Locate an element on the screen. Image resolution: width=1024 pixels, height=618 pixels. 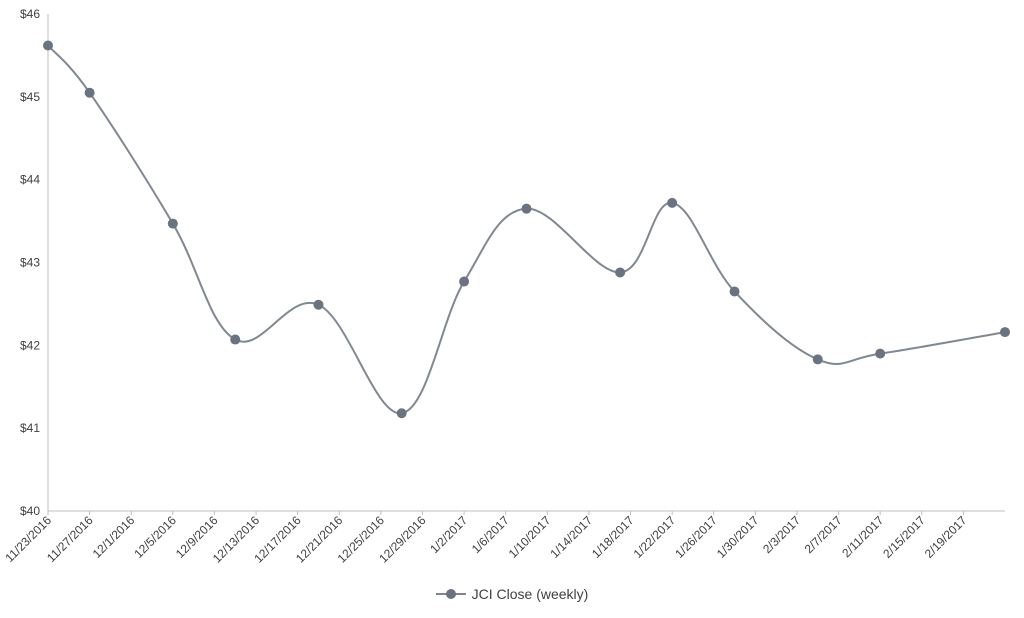
legend: JCI Close (weekly) is located at coordinates (512, 594).